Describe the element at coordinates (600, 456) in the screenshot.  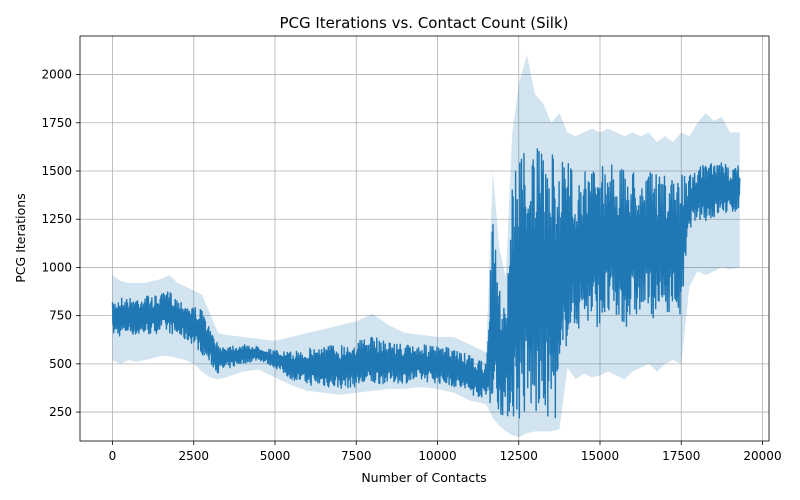
I see `x-tick-label: 15000` at that location.